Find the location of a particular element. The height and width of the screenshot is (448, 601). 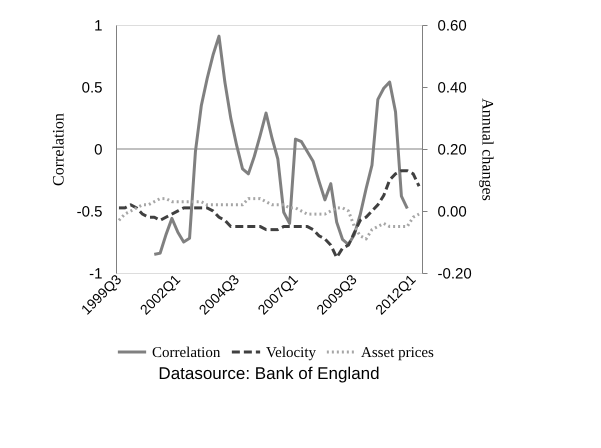

y2-tick-label: 0.00 is located at coordinates (452, 212).